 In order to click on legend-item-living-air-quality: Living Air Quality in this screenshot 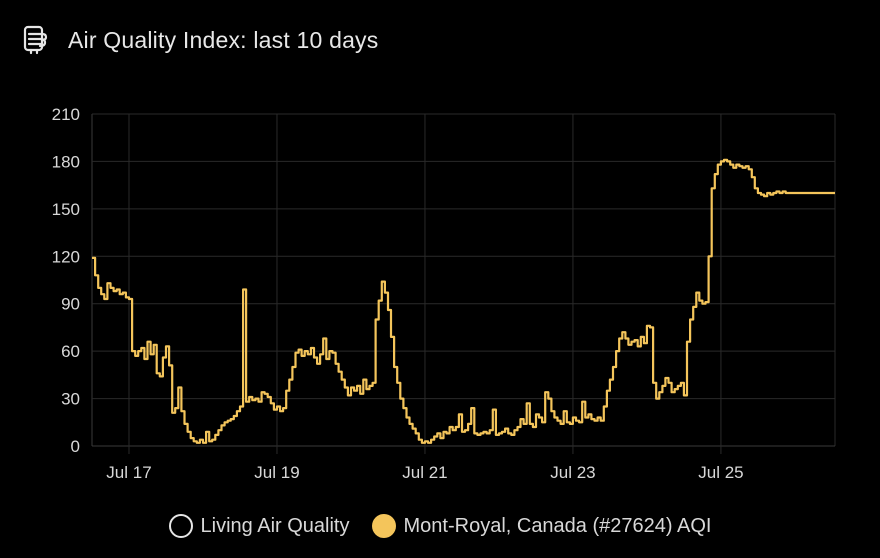, I will do `click(259, 526)`.